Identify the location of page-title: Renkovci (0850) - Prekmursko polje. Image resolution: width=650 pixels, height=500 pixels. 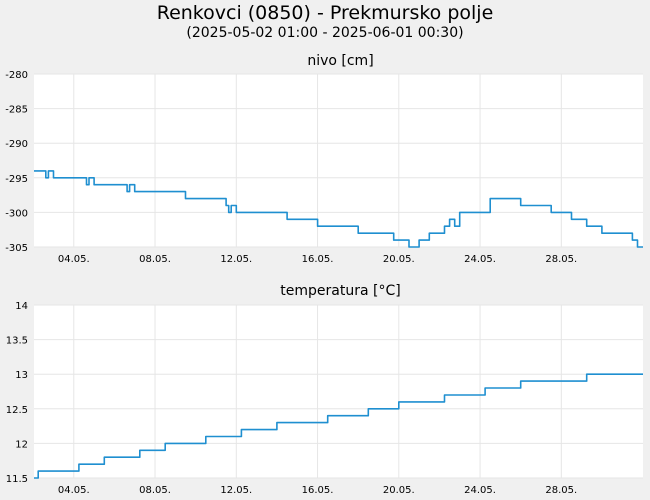
(325, 13).